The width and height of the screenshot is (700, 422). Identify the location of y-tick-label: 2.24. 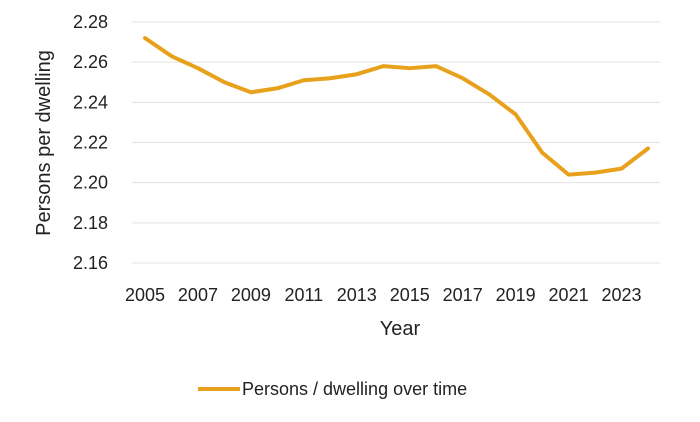
(90, 102).